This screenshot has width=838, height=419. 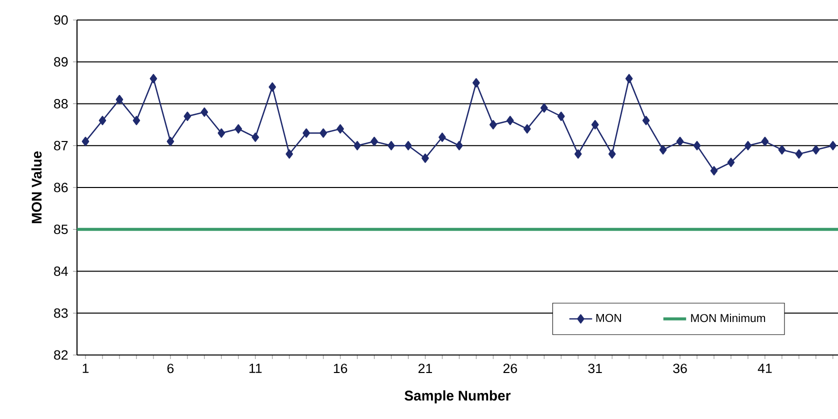 What do you see at coordinates (61, 187) in the screenshot?
I see `y-tick-label: 86` at bounding box center [61, 187].